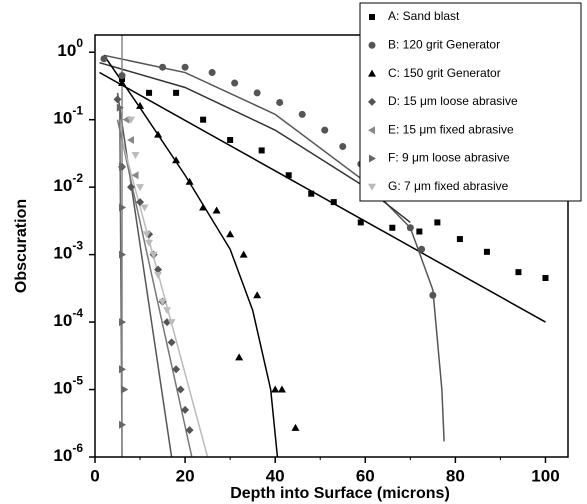  I want to click on y-tick-exponent: -3, so click(77, 246).